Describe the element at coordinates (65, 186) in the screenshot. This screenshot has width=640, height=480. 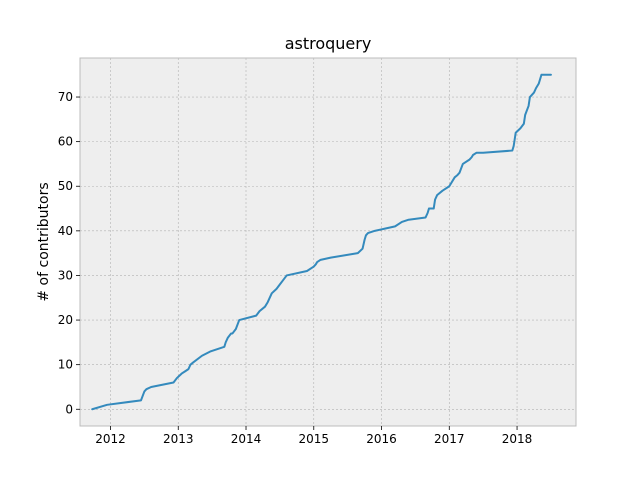
I see `y-tick-label: 50` at that location.